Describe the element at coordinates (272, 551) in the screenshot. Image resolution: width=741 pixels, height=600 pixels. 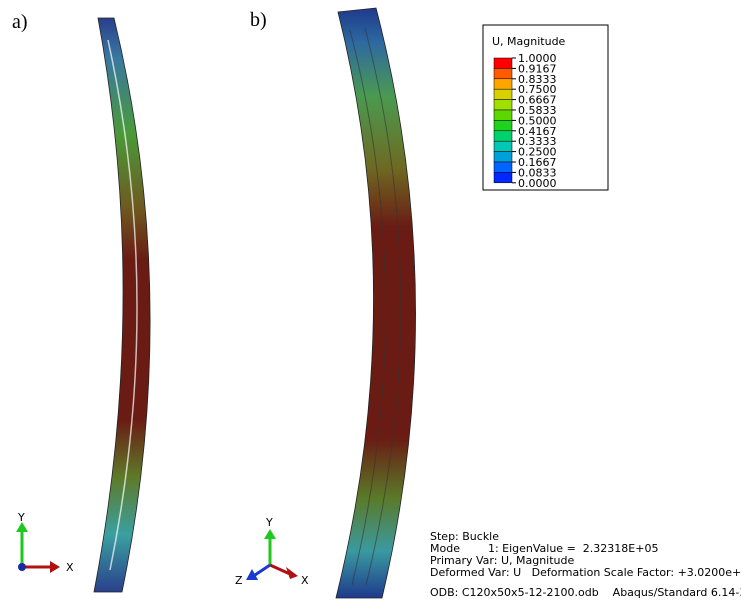
I see `triad-b: Y Z X` at that location.